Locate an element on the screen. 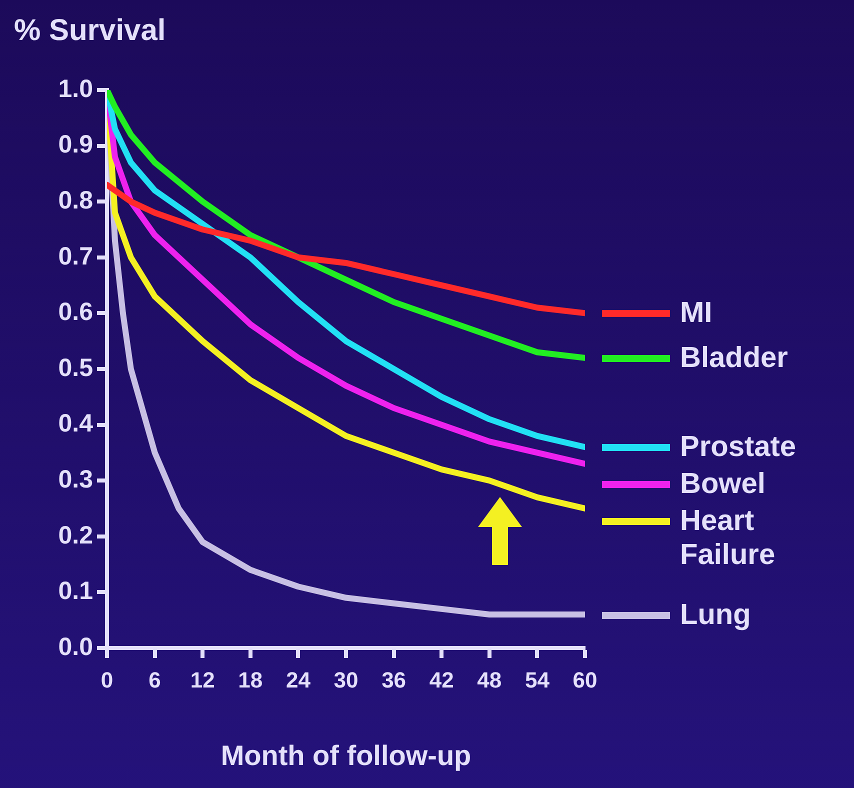 The image size is (854, 788). y-tick-label: 0.6 is located at coordinates (75, 312).